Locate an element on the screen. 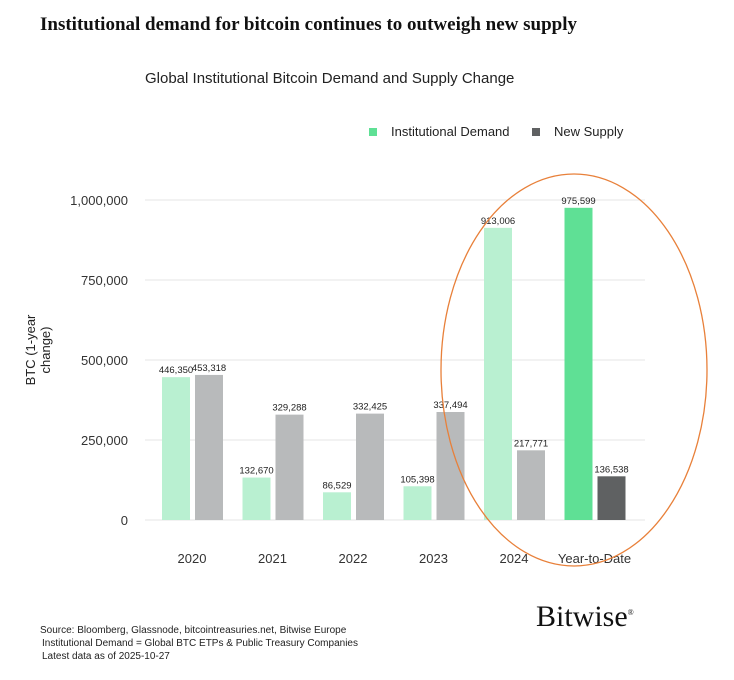 The width and height of the screenshot is (734, 680). x-tick-label: 2024 is located at coordinates (514, 558).